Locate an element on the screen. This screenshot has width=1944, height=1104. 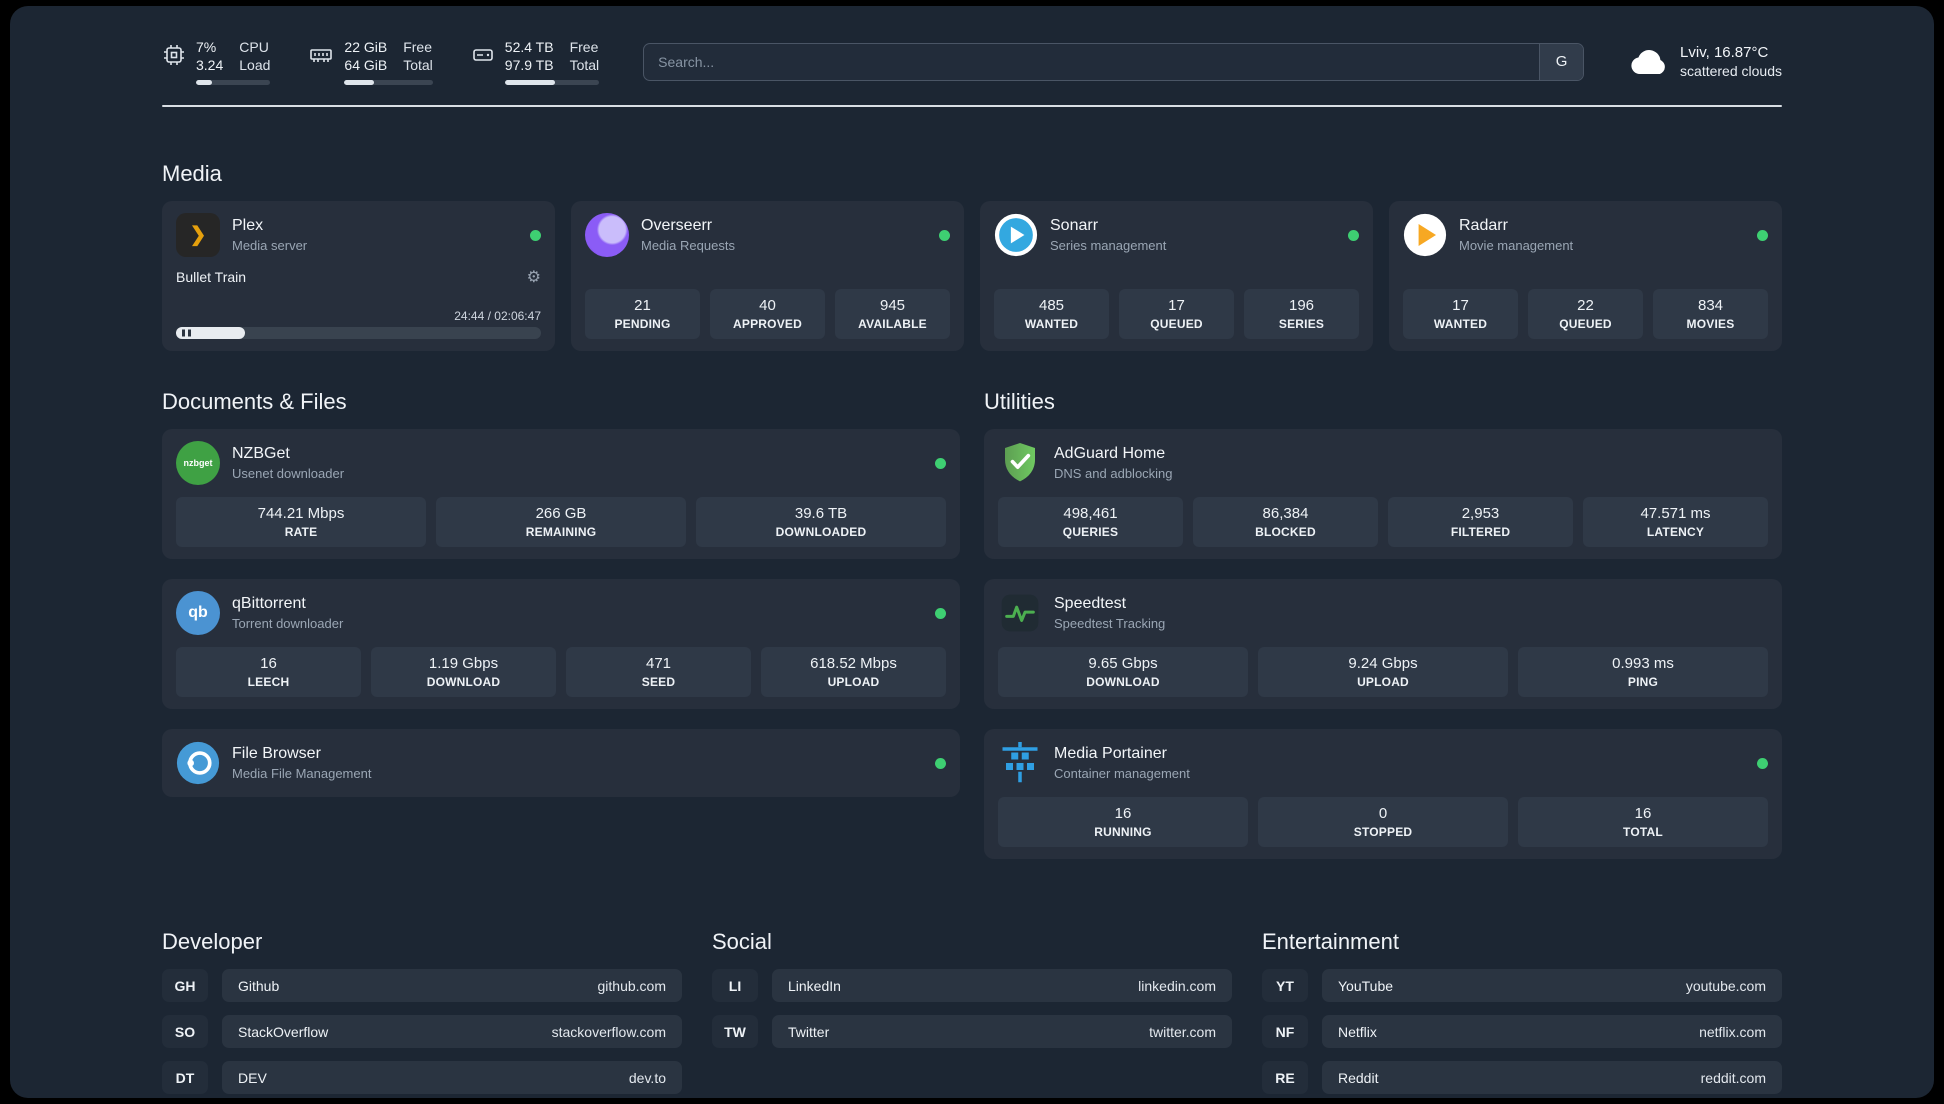
linkedin-icon: LI is located at coordinates (735, 985).